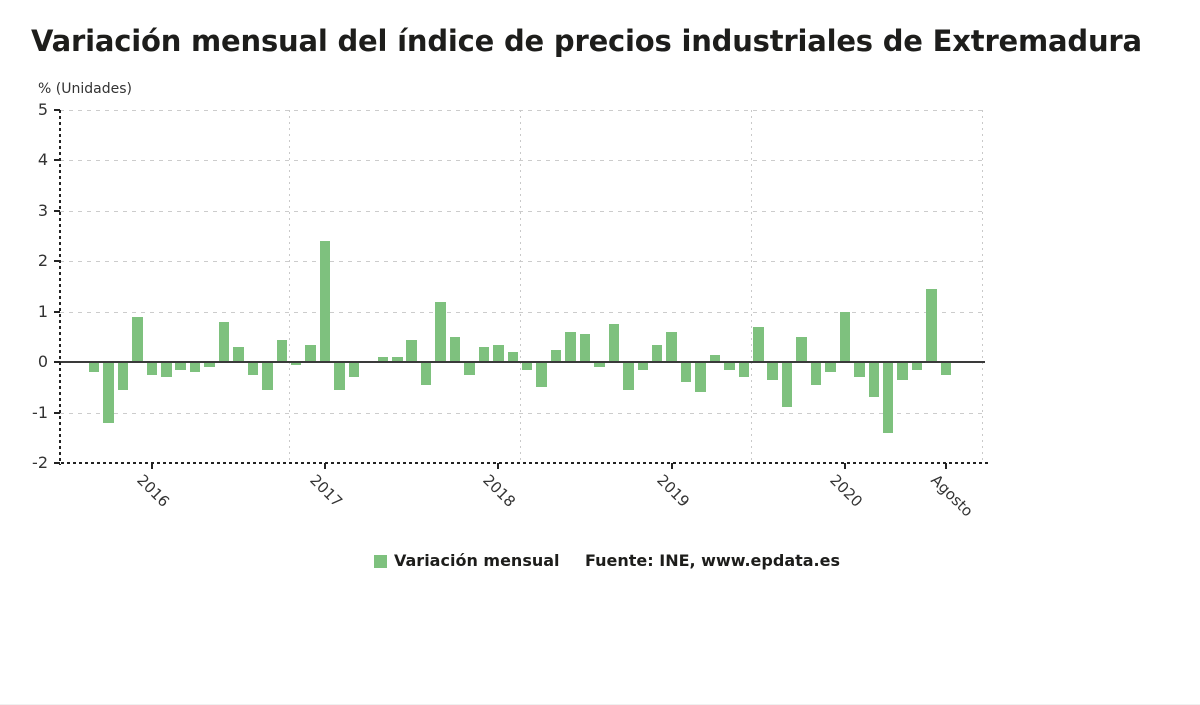 This screenshot has height=705, width=1200. I want to click on x-tick-label-2016: 2016, so click(153, 491).